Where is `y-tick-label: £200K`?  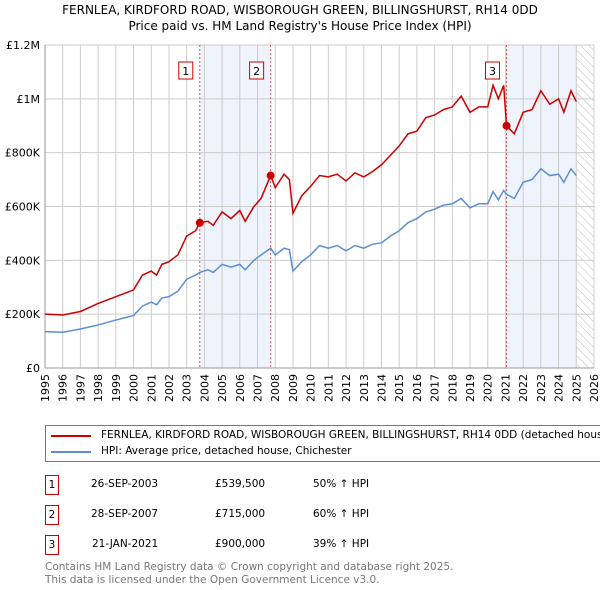
y-tick-label: £200K is located at coordinates (23, 314).